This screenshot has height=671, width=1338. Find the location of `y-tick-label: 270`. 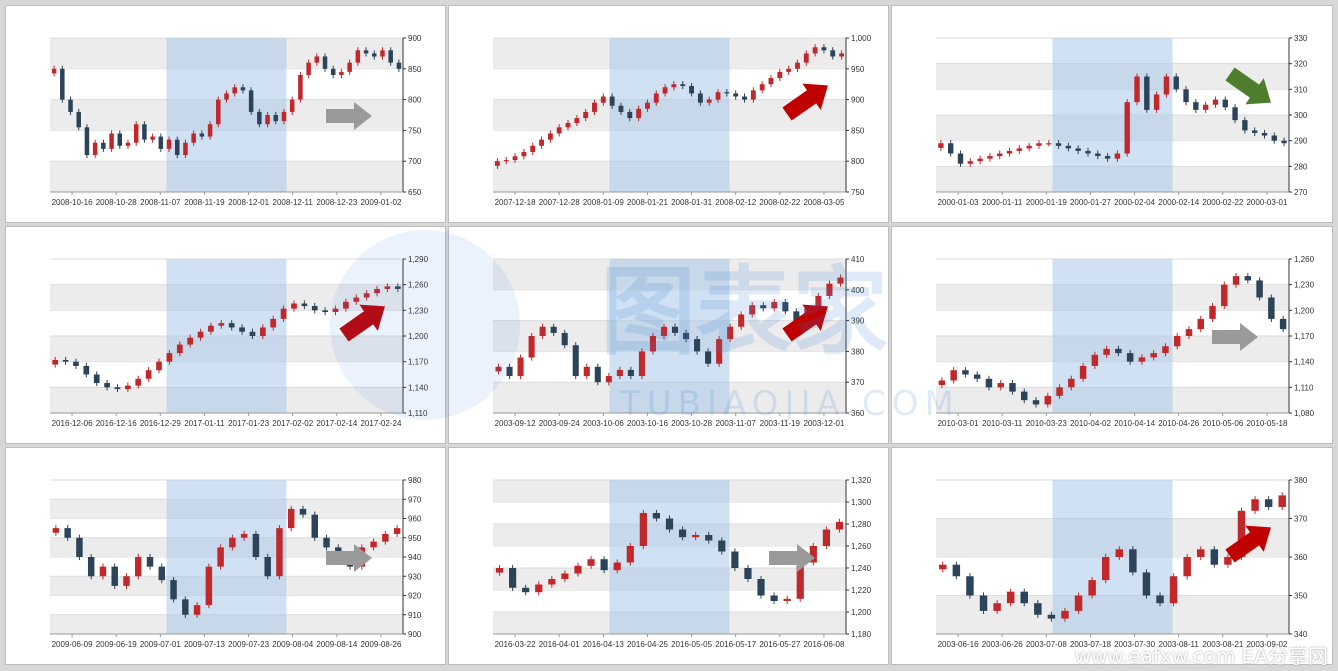

y-tick-label: 270 is located at coordinates (1301, 192).